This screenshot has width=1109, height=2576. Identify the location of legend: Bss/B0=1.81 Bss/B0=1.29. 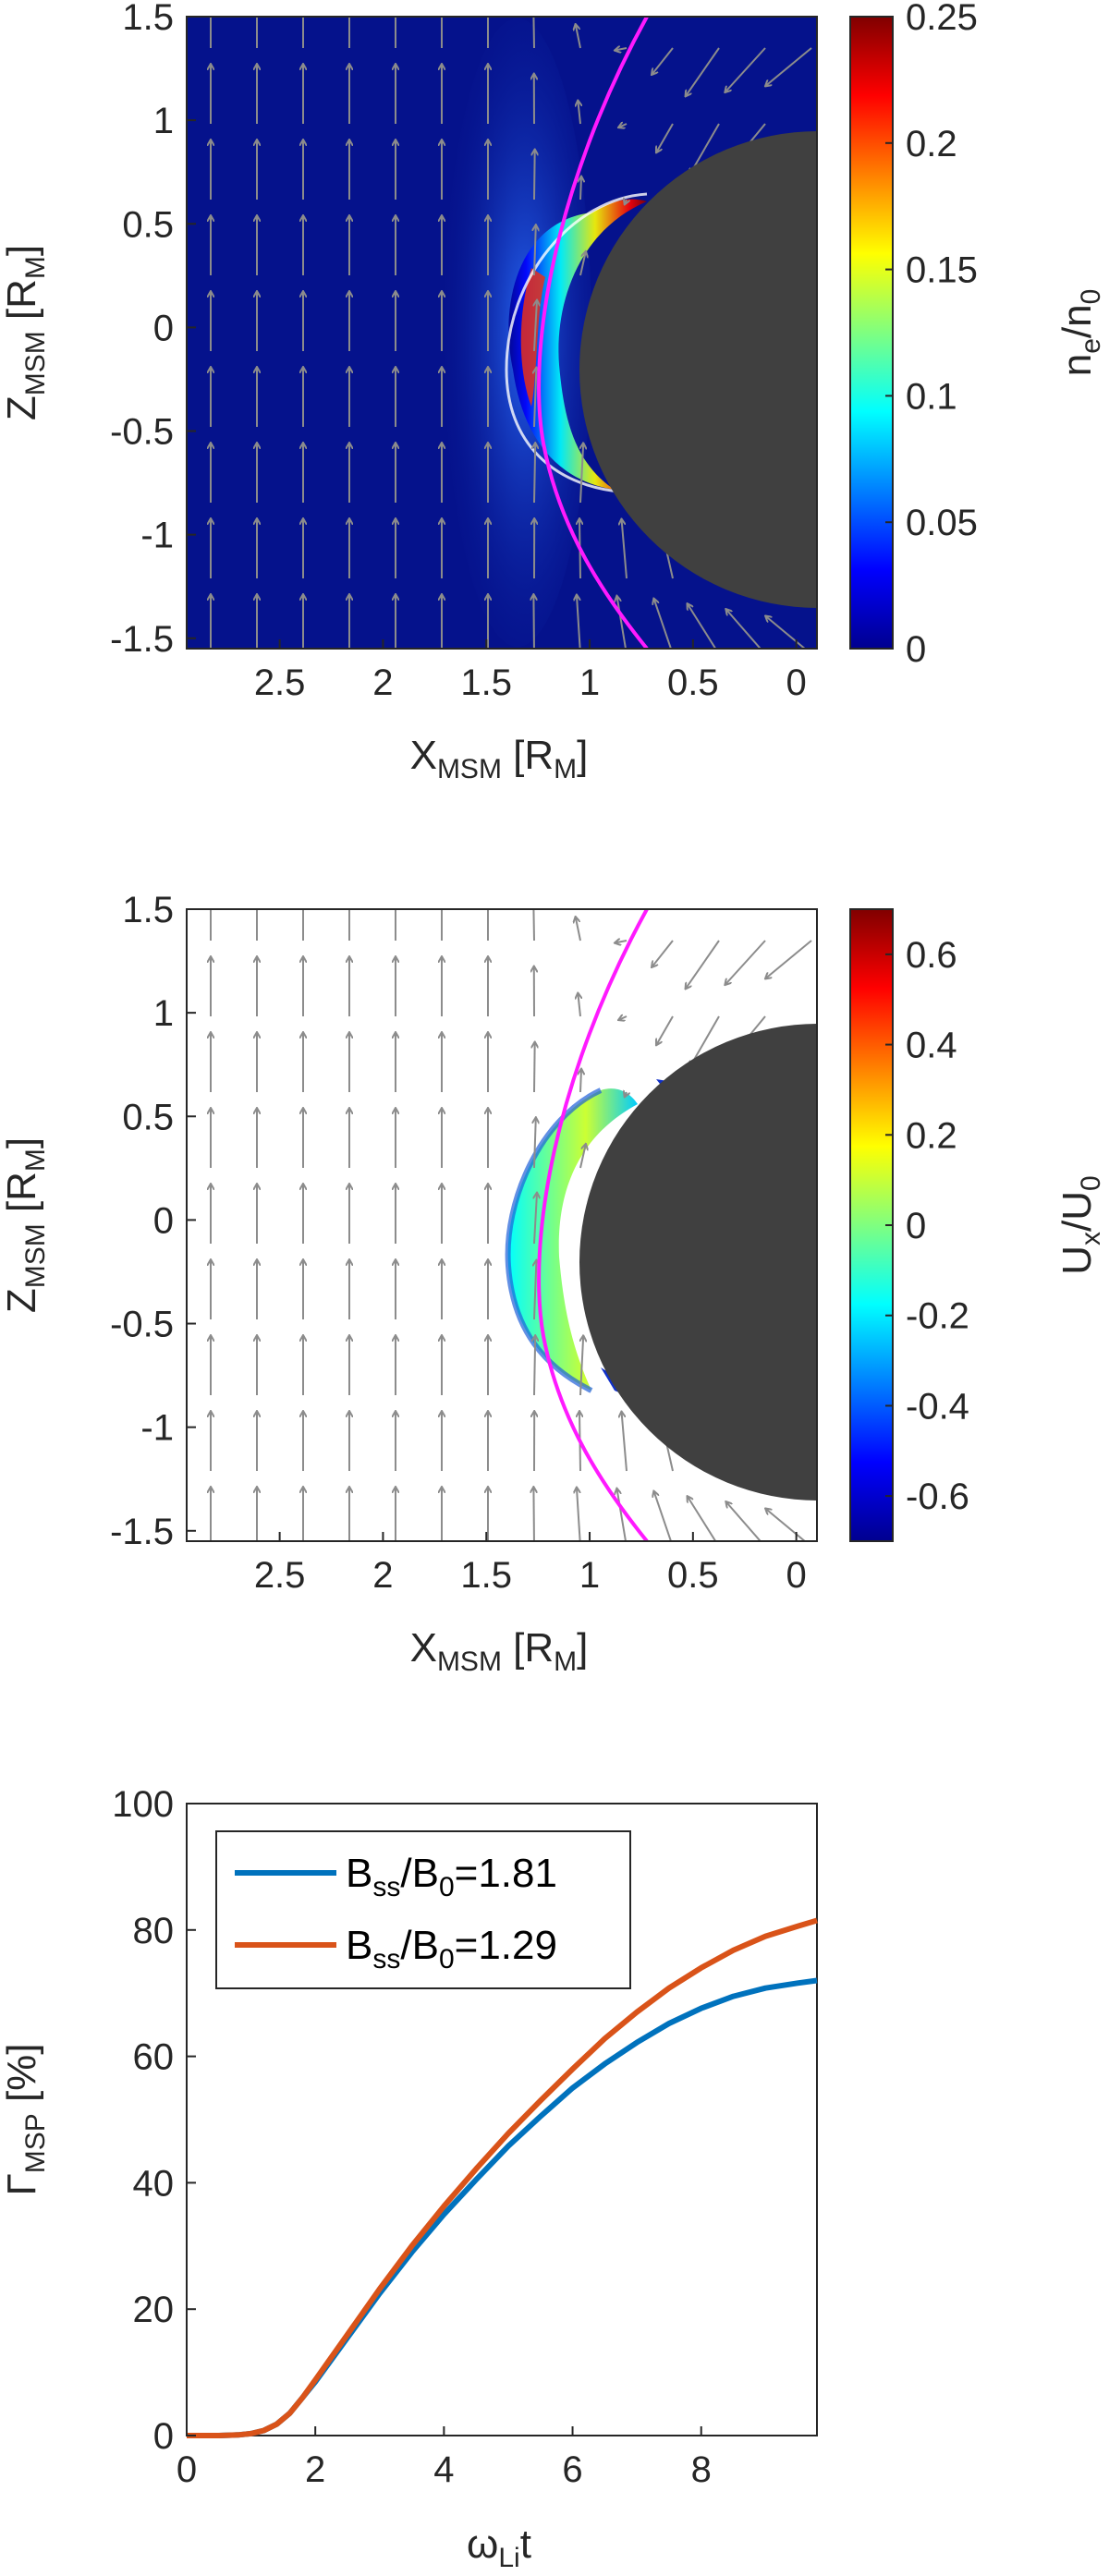
(423, 1909).